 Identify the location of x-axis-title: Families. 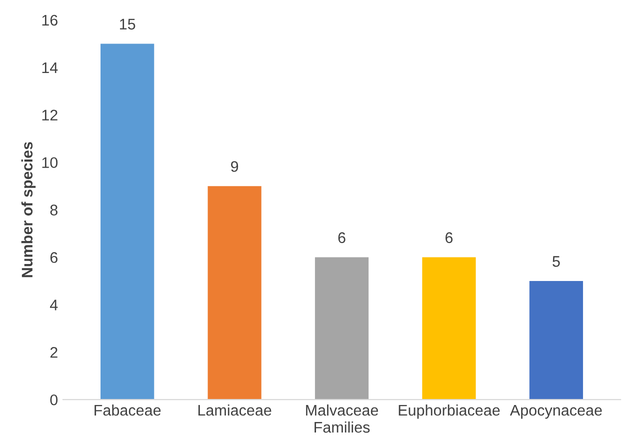
(342, 427).